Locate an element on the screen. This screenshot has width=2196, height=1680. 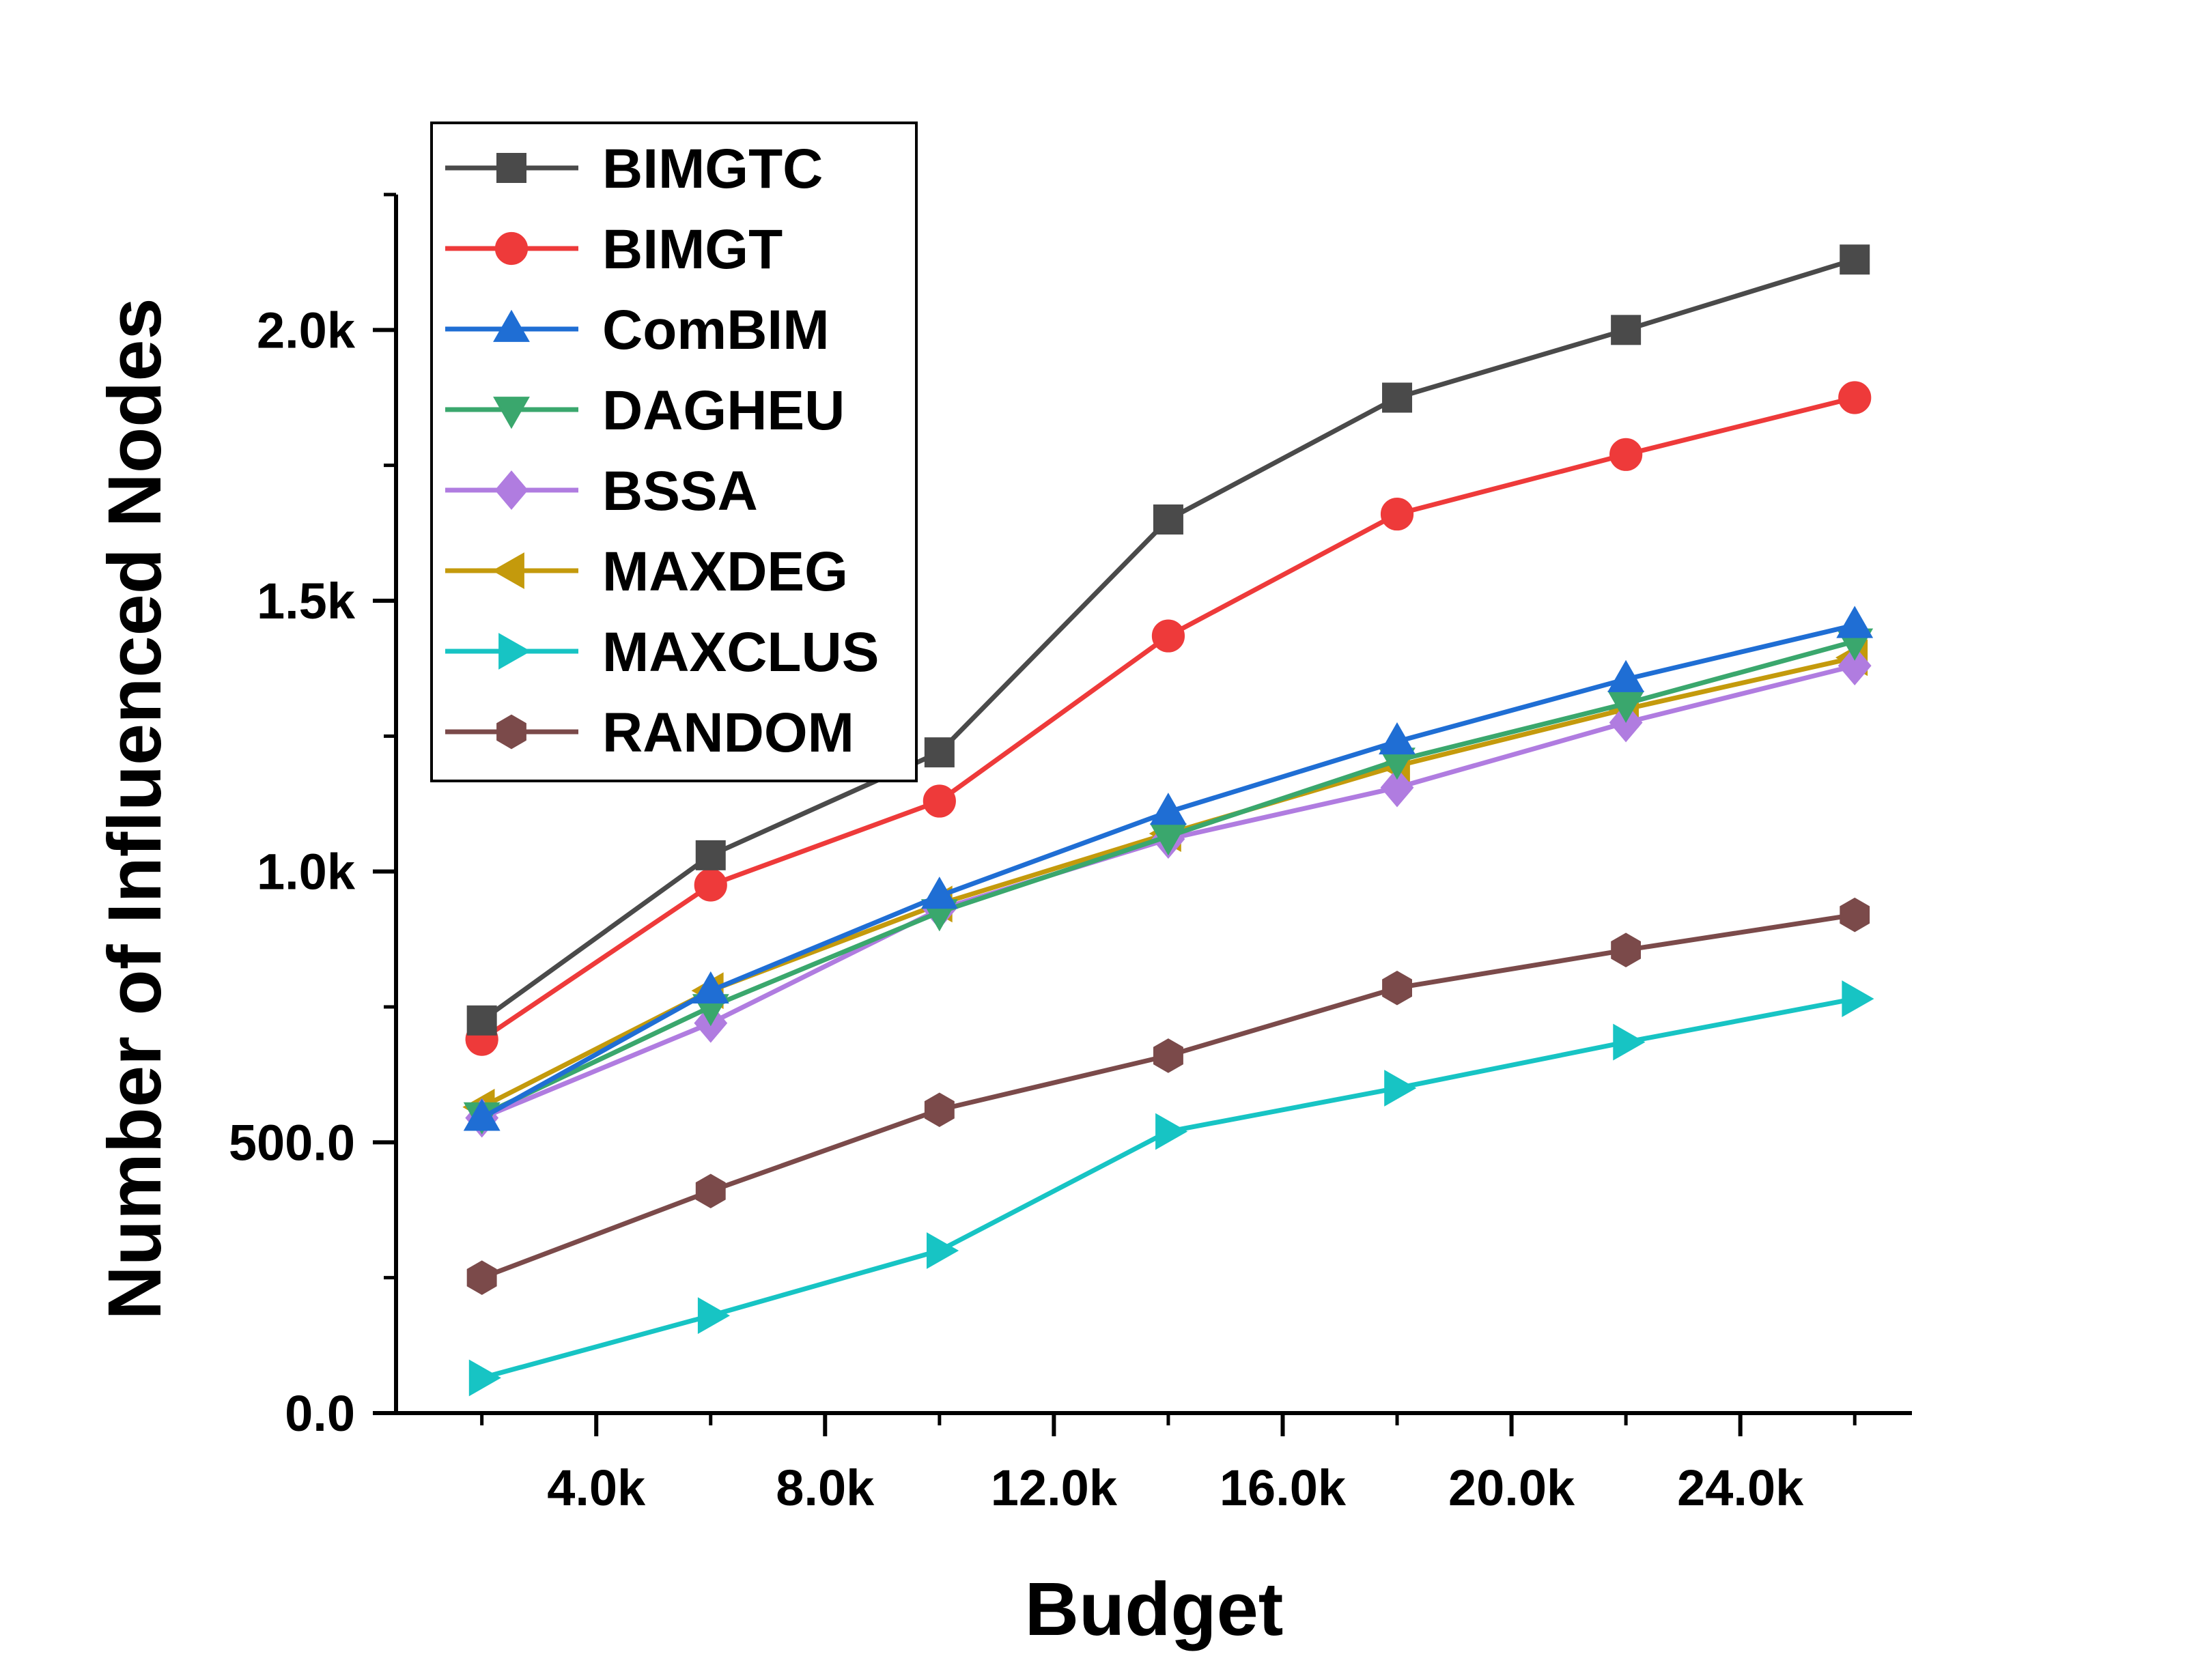
legend-label-bssa: BSSA is located at coordinates (680, 491).